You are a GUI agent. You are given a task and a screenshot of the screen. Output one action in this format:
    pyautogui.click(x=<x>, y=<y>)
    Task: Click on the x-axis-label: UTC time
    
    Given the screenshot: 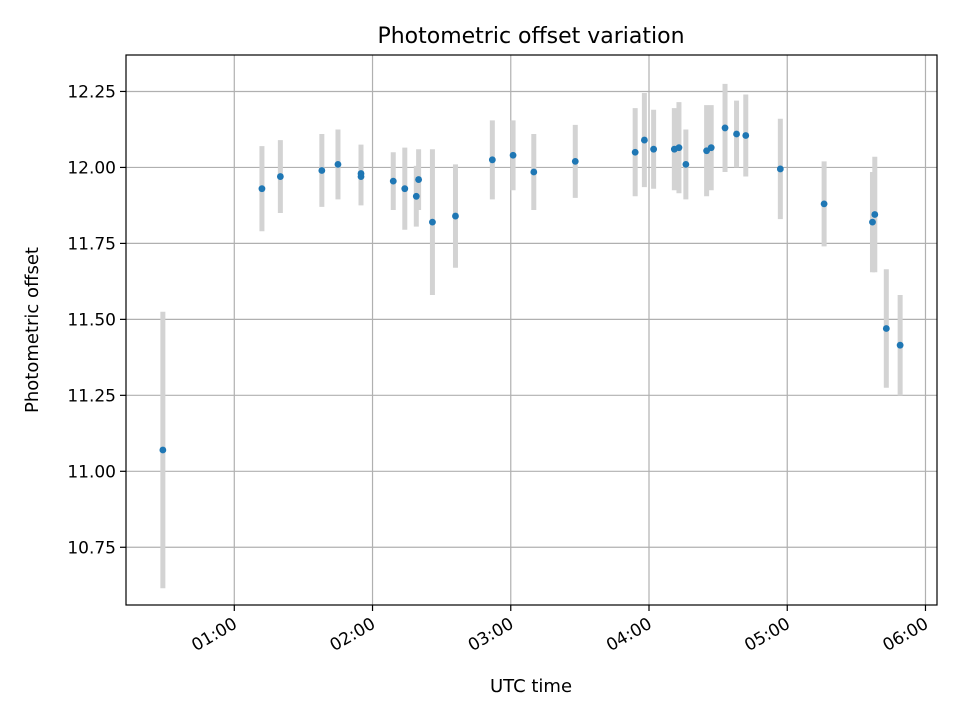 What is the action you would take?
    pyautogui.click(x=531, y=686)
    